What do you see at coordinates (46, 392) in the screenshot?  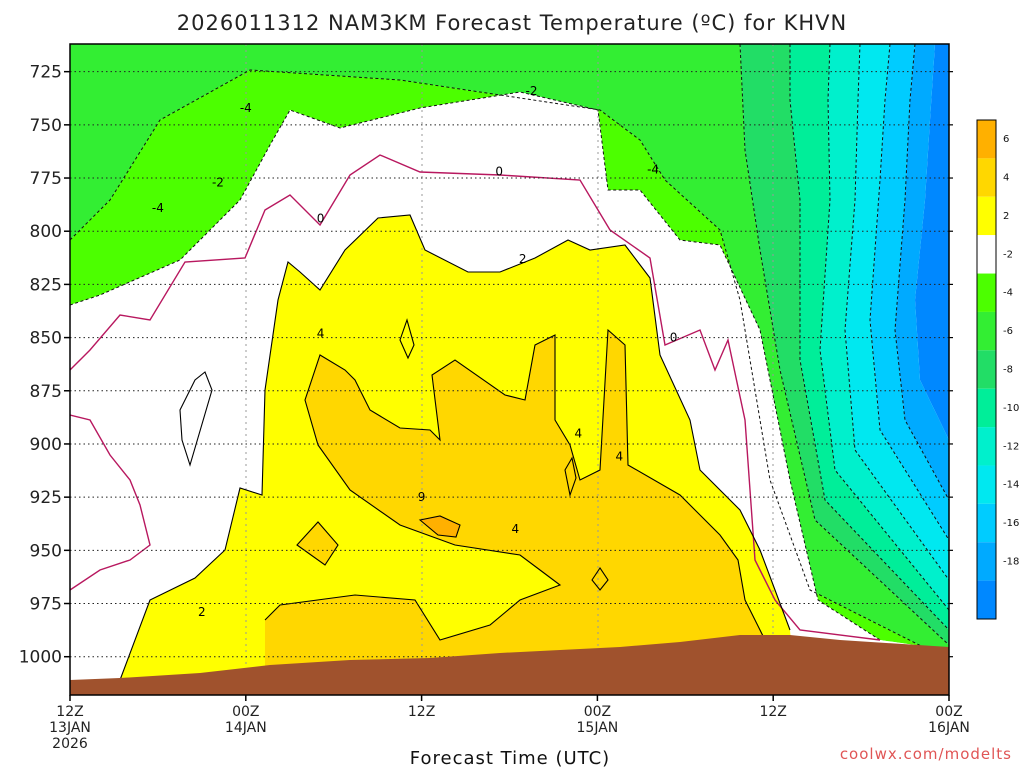 I see `ytick-label-875: 875` at bounding box center [46, 392].